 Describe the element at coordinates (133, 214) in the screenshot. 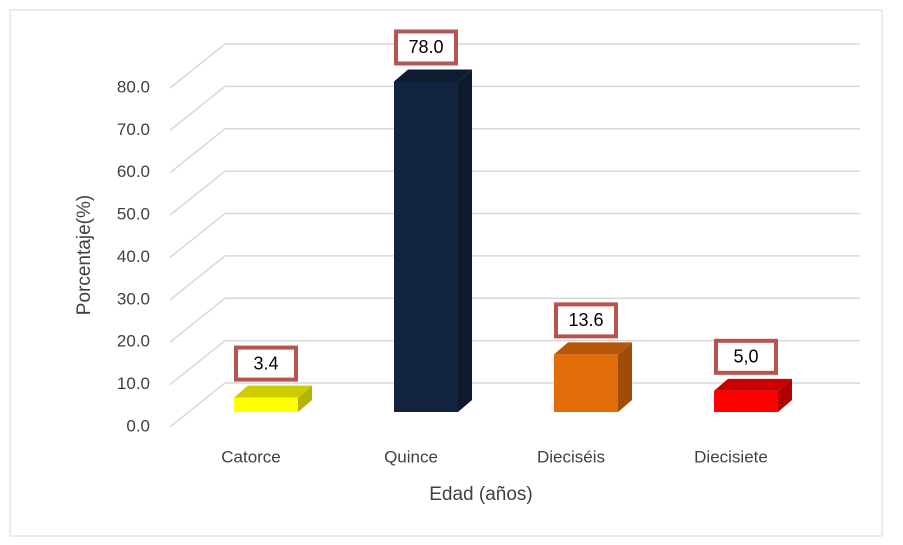

I see `y-tick-label: 50.0` at that location.